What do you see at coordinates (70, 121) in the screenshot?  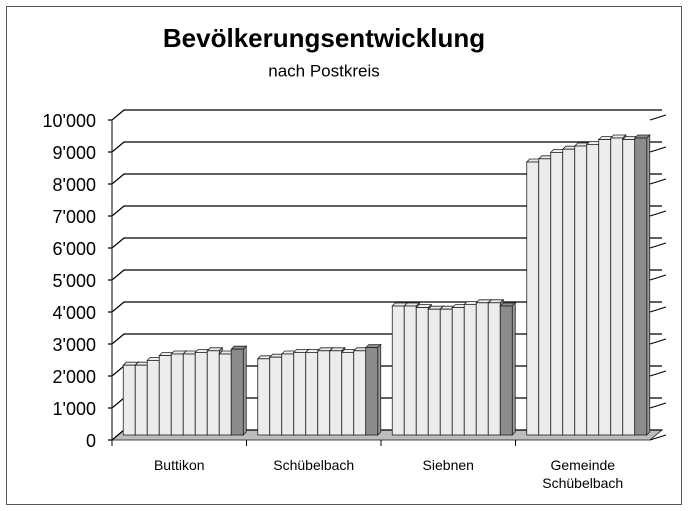 I see `y-tick-label: 10'000` at bounding box center [70, 121].